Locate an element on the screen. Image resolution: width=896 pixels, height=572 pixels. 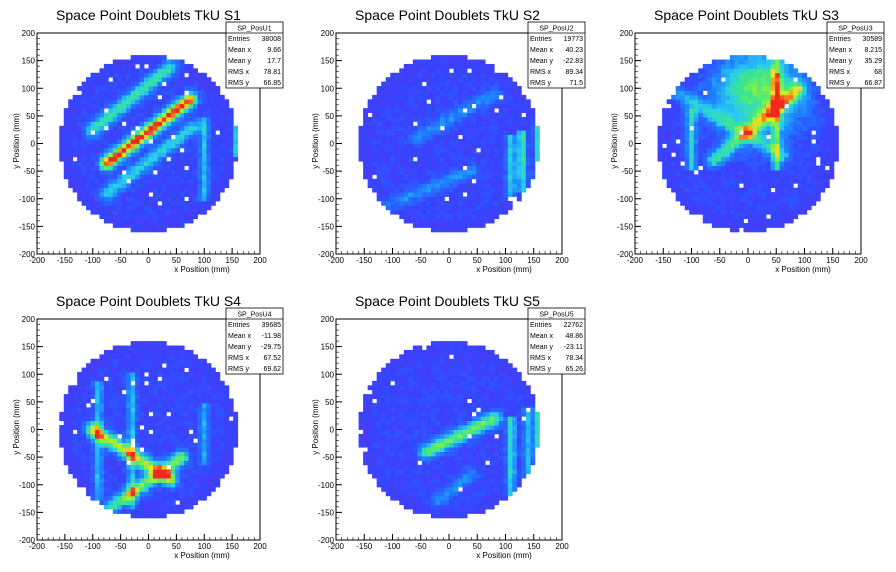
stats-label: RMS y is located at coordinates (541, 83).